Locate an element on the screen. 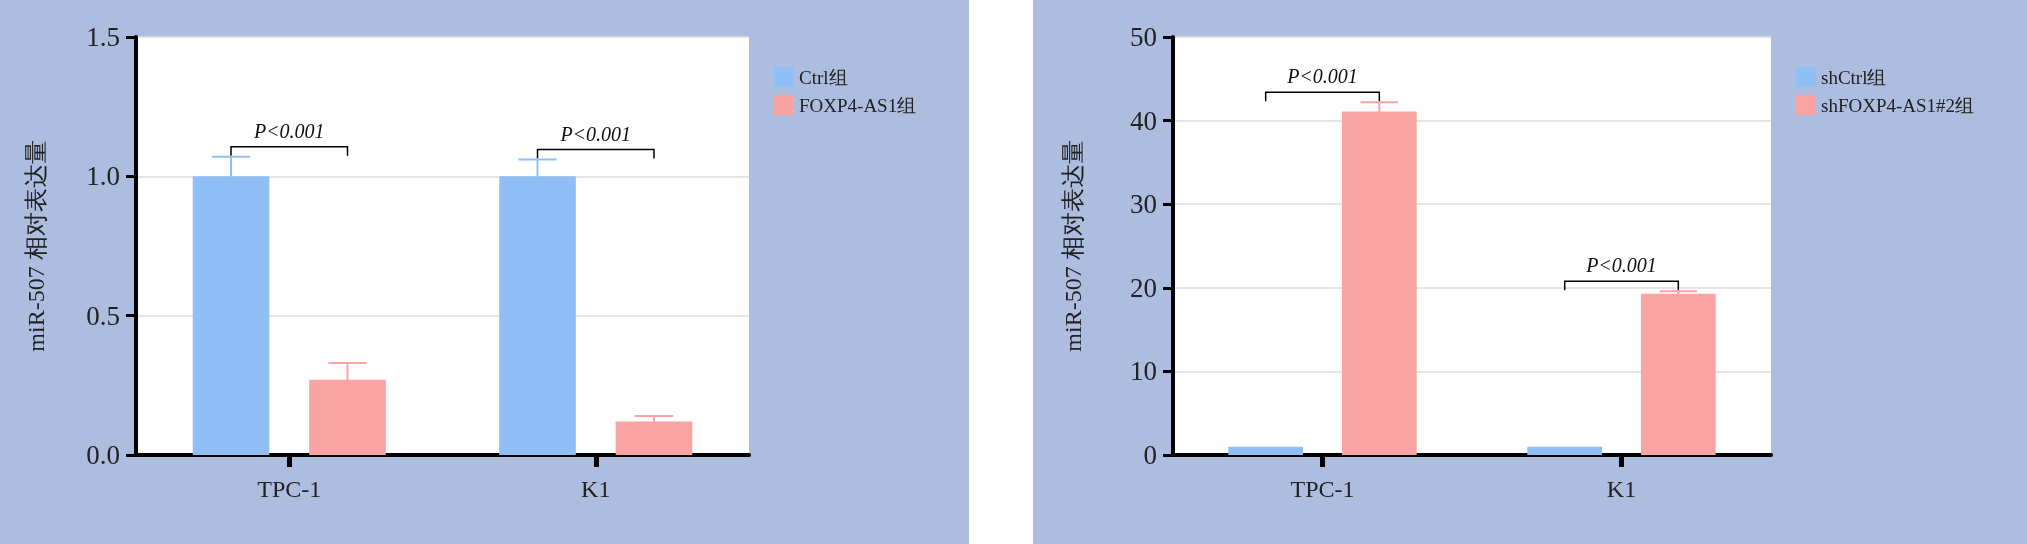  legend-label: FOXP4-AS1组 is located at coordinates (858, 105).